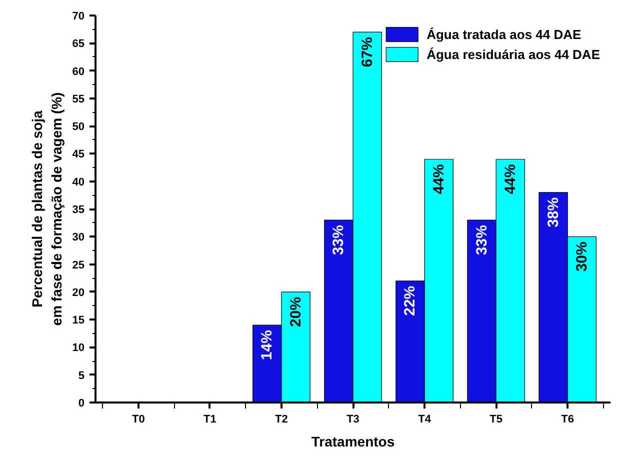 Image resolution: width=633 pixels, height=468 pixels. I want to click on y-tick-label: 50, so click(78, 127).